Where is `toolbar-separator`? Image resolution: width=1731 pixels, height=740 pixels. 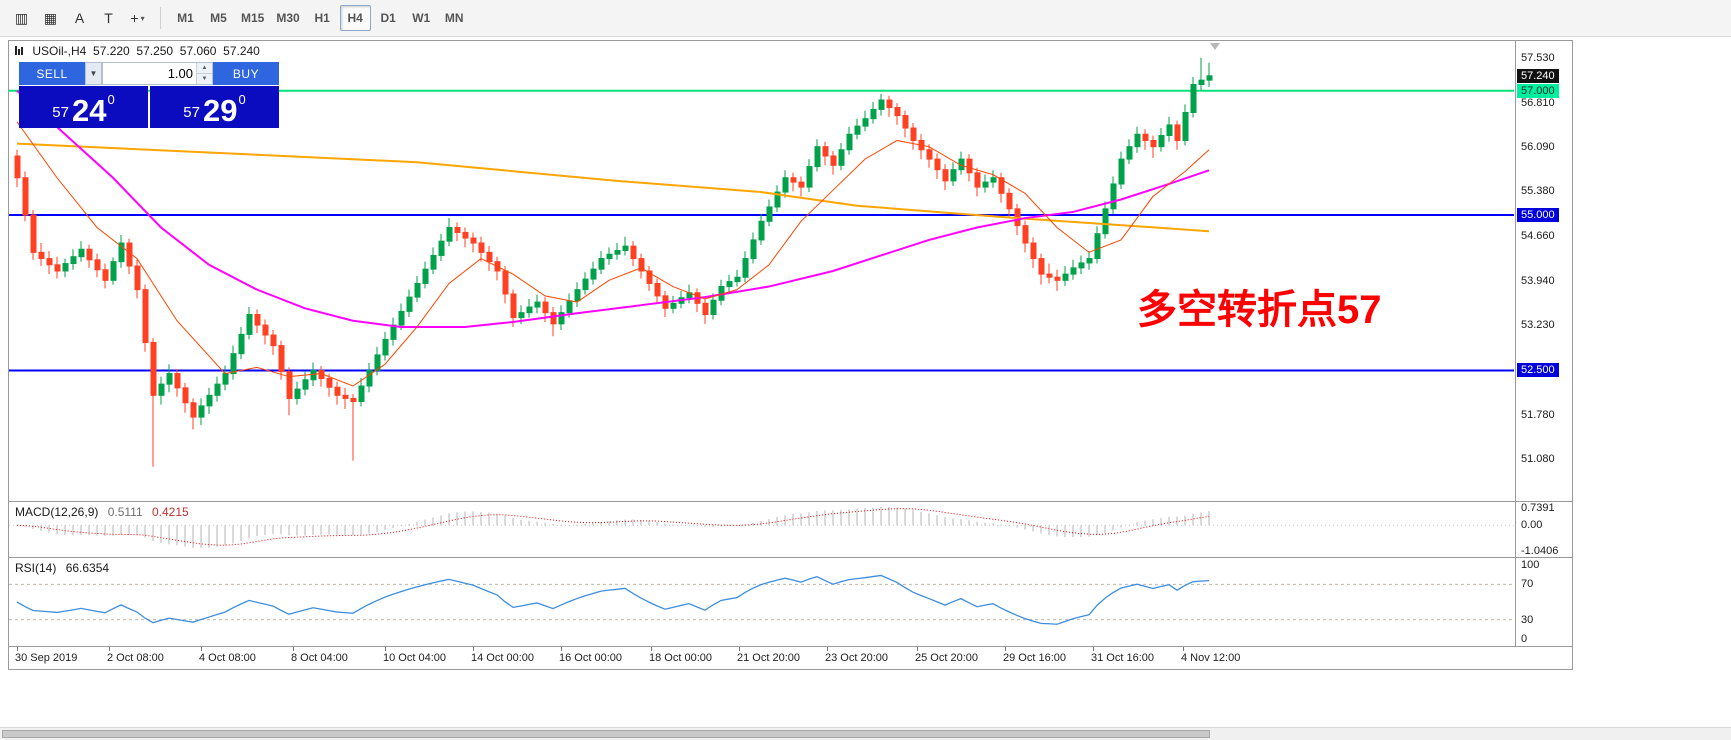
toolbar-separator is located at coordinates (160, 18).